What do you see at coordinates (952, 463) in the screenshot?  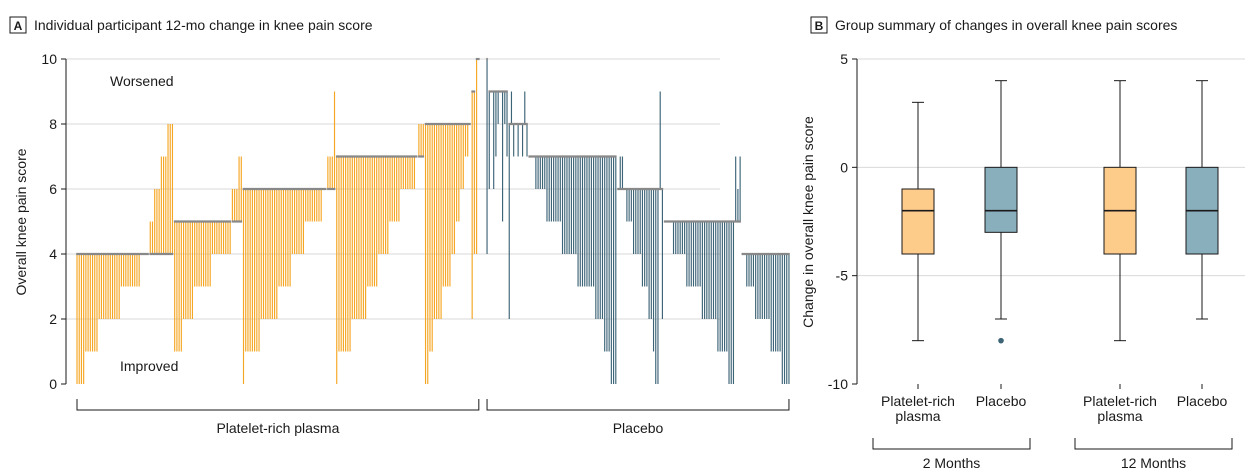 I see `timepoint-label: 2 Months` at bounding box center [952, 463].